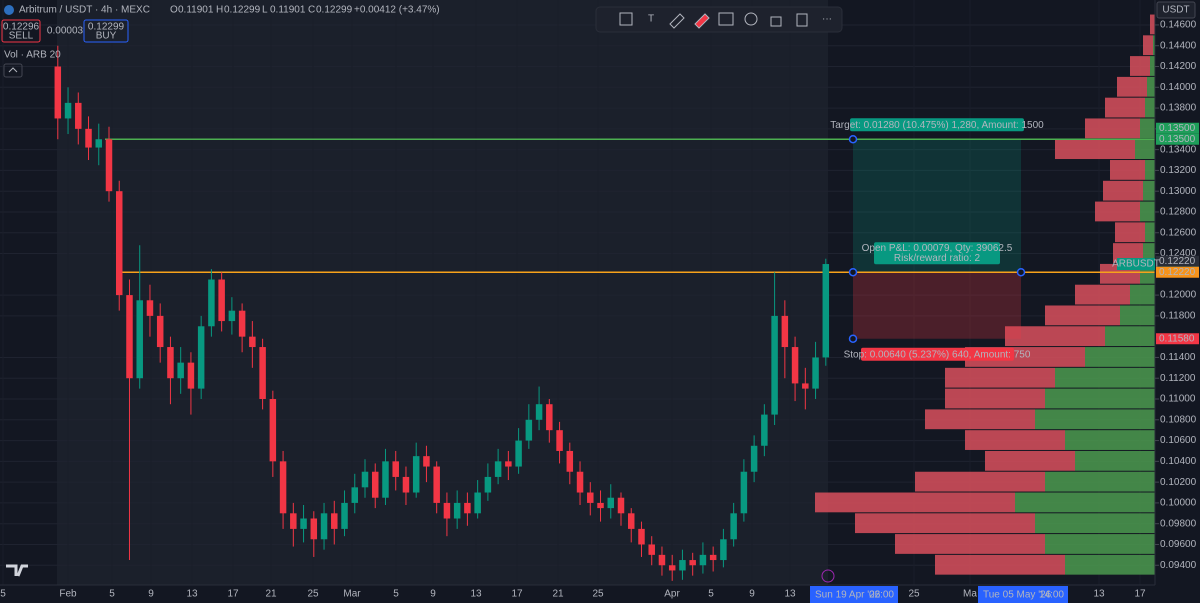 The image size is (1200, 603). What do you see at coordinates (1178, 170) in the screenshot?
I see `y-tick-label: 0.13200` at bounding box center [1178, 170].